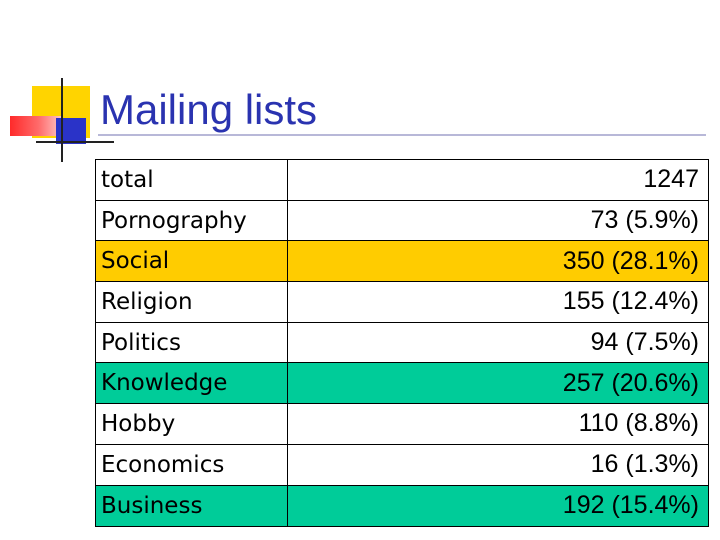  Describe the element at coordinates (192, 424) in the screenshot. I see `row-label: Hobby` at that location.